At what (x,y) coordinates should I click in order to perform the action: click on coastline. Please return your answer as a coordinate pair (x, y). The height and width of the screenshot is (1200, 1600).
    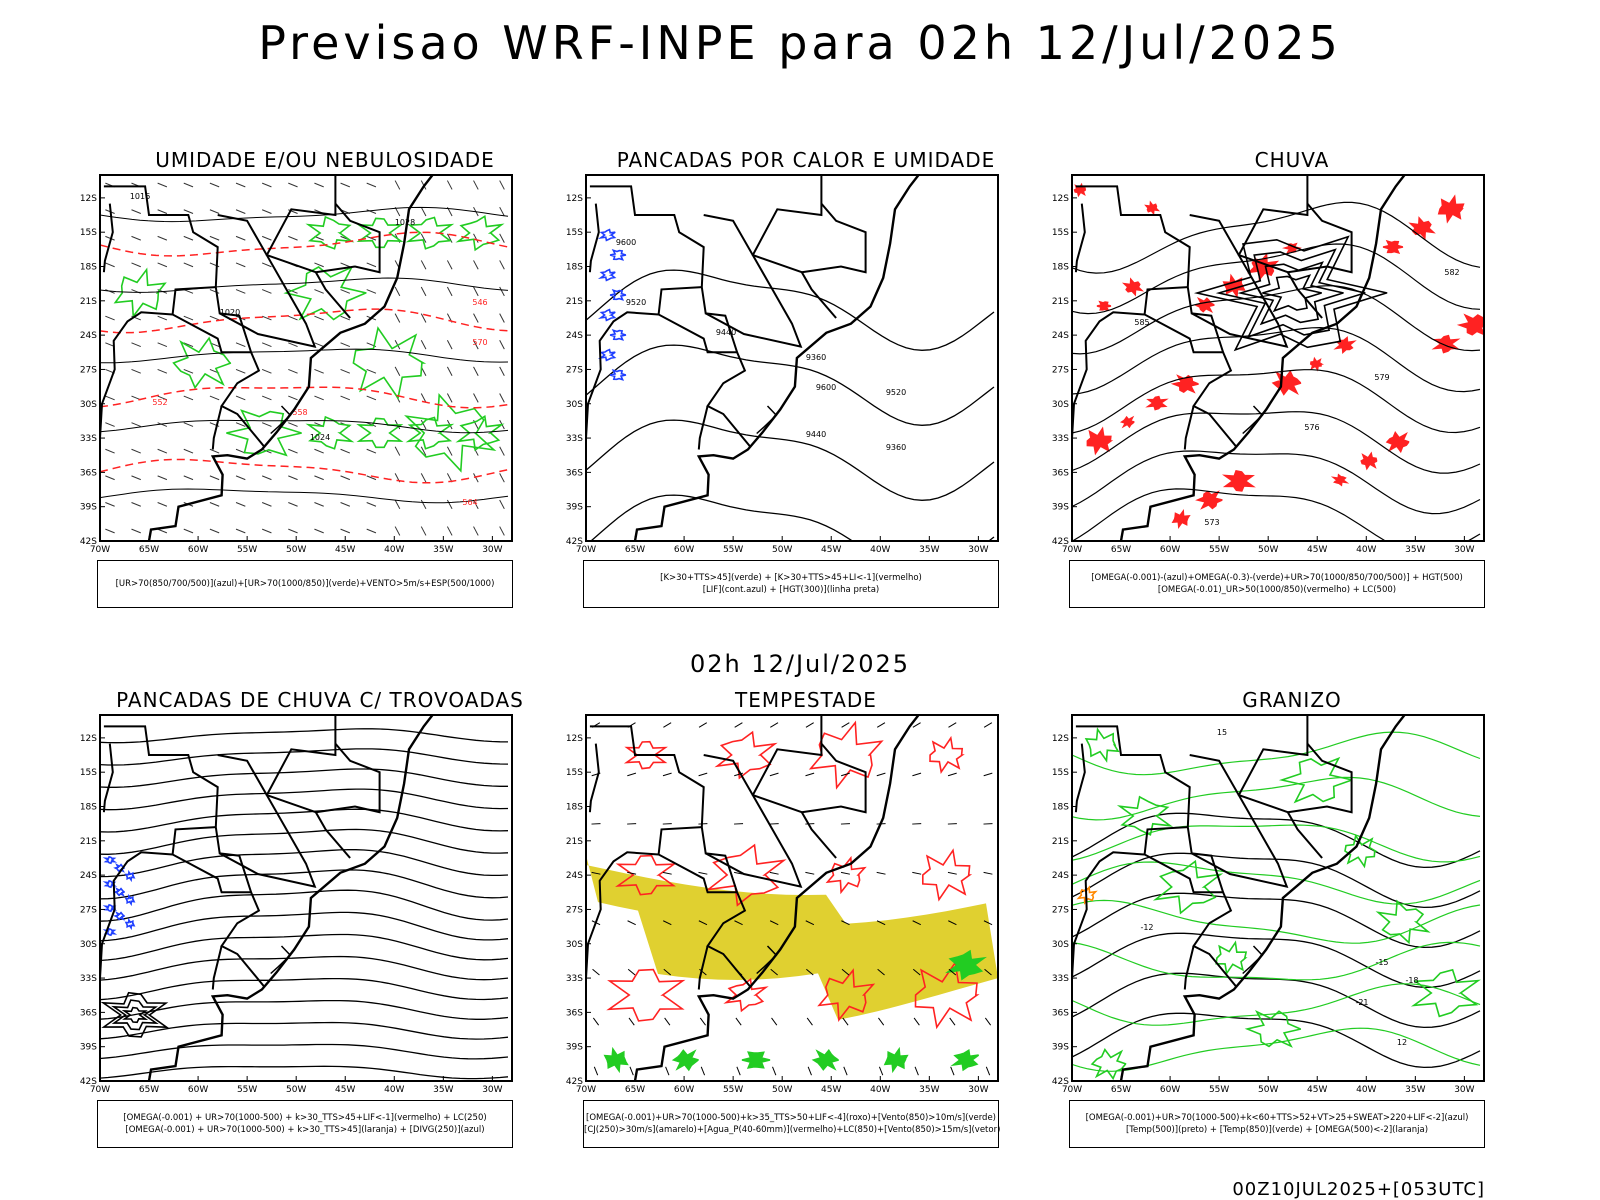
    Looking at the image, I should click on (291, 358).